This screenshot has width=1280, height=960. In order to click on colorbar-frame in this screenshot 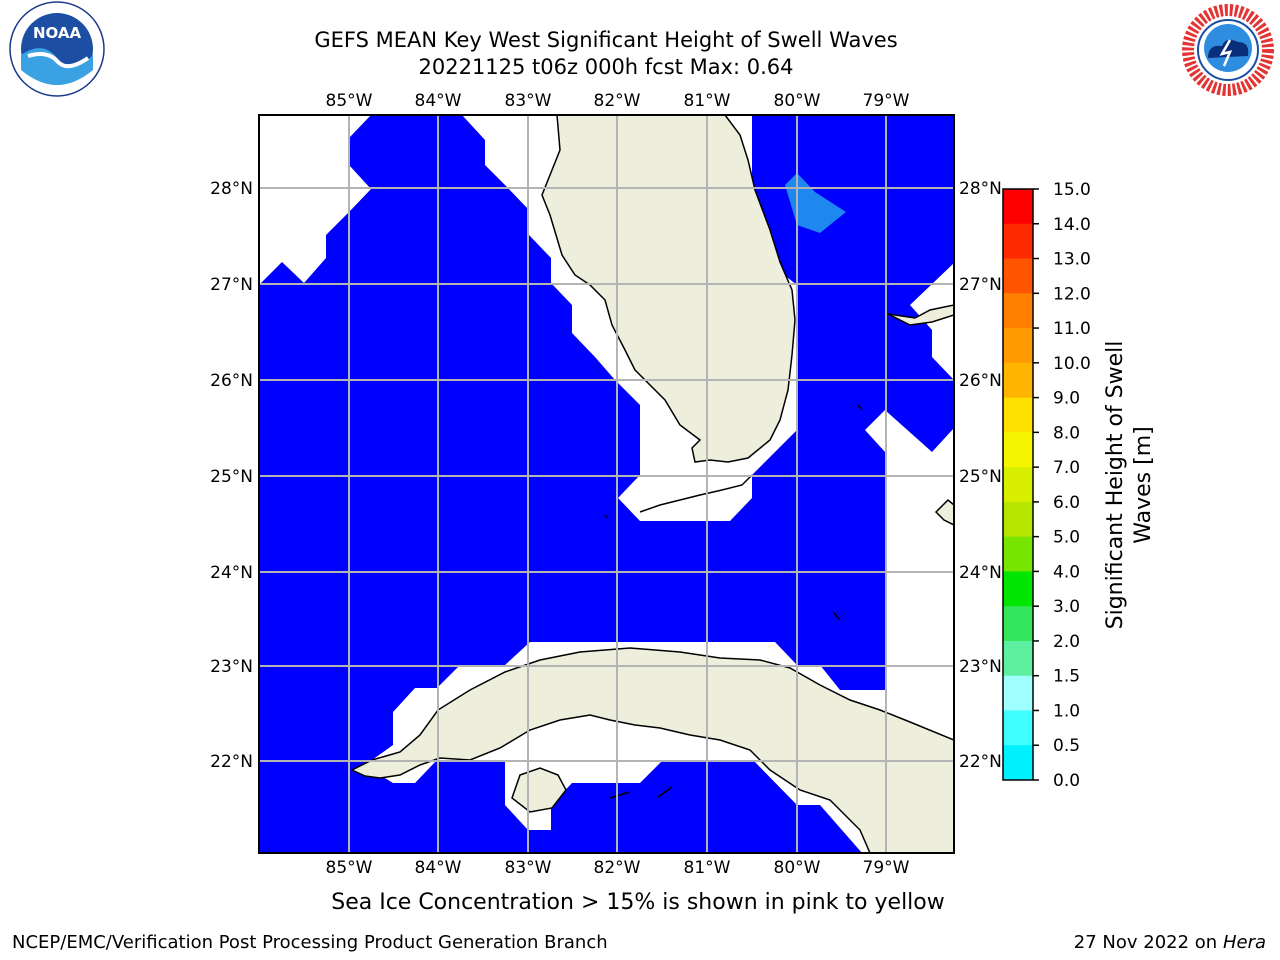, I will do `click(1018, 484)`.